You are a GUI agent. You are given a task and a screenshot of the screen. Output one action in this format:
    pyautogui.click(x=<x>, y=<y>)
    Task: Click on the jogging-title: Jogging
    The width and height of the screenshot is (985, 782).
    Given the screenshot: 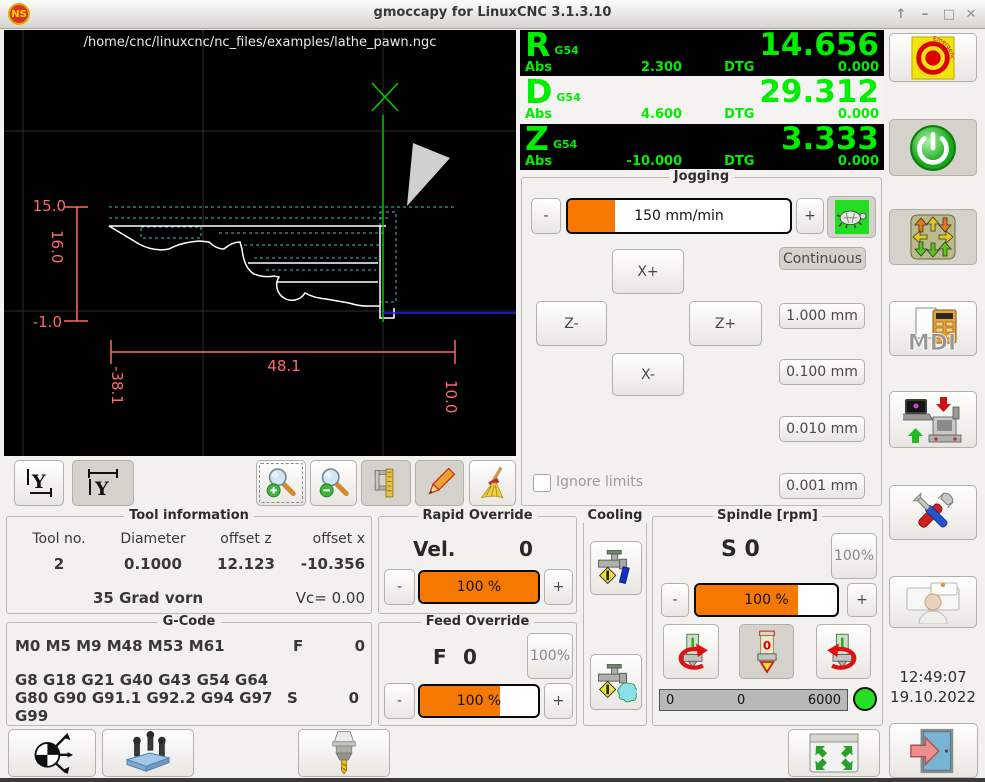 What is the action you would take?
    pyautogui.click(x=701, y=176)
    